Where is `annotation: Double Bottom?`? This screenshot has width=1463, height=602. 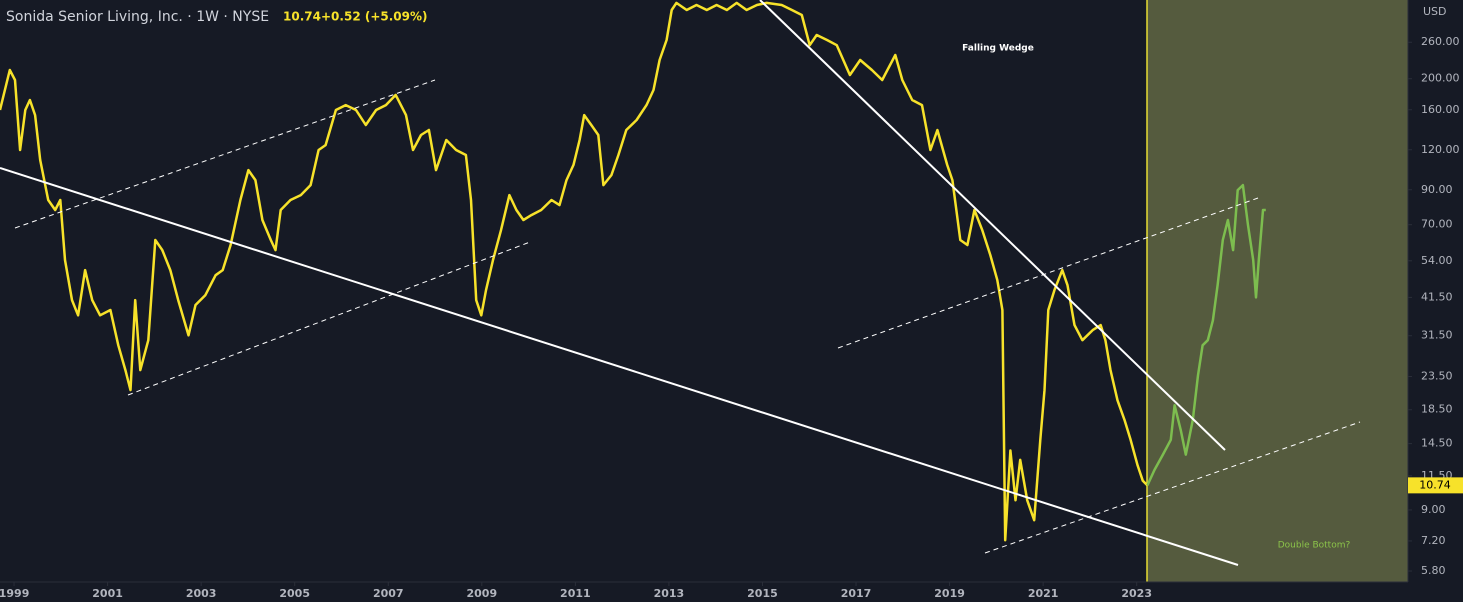 annotation: Double Bottom? is located at coordinates (1314, 546).